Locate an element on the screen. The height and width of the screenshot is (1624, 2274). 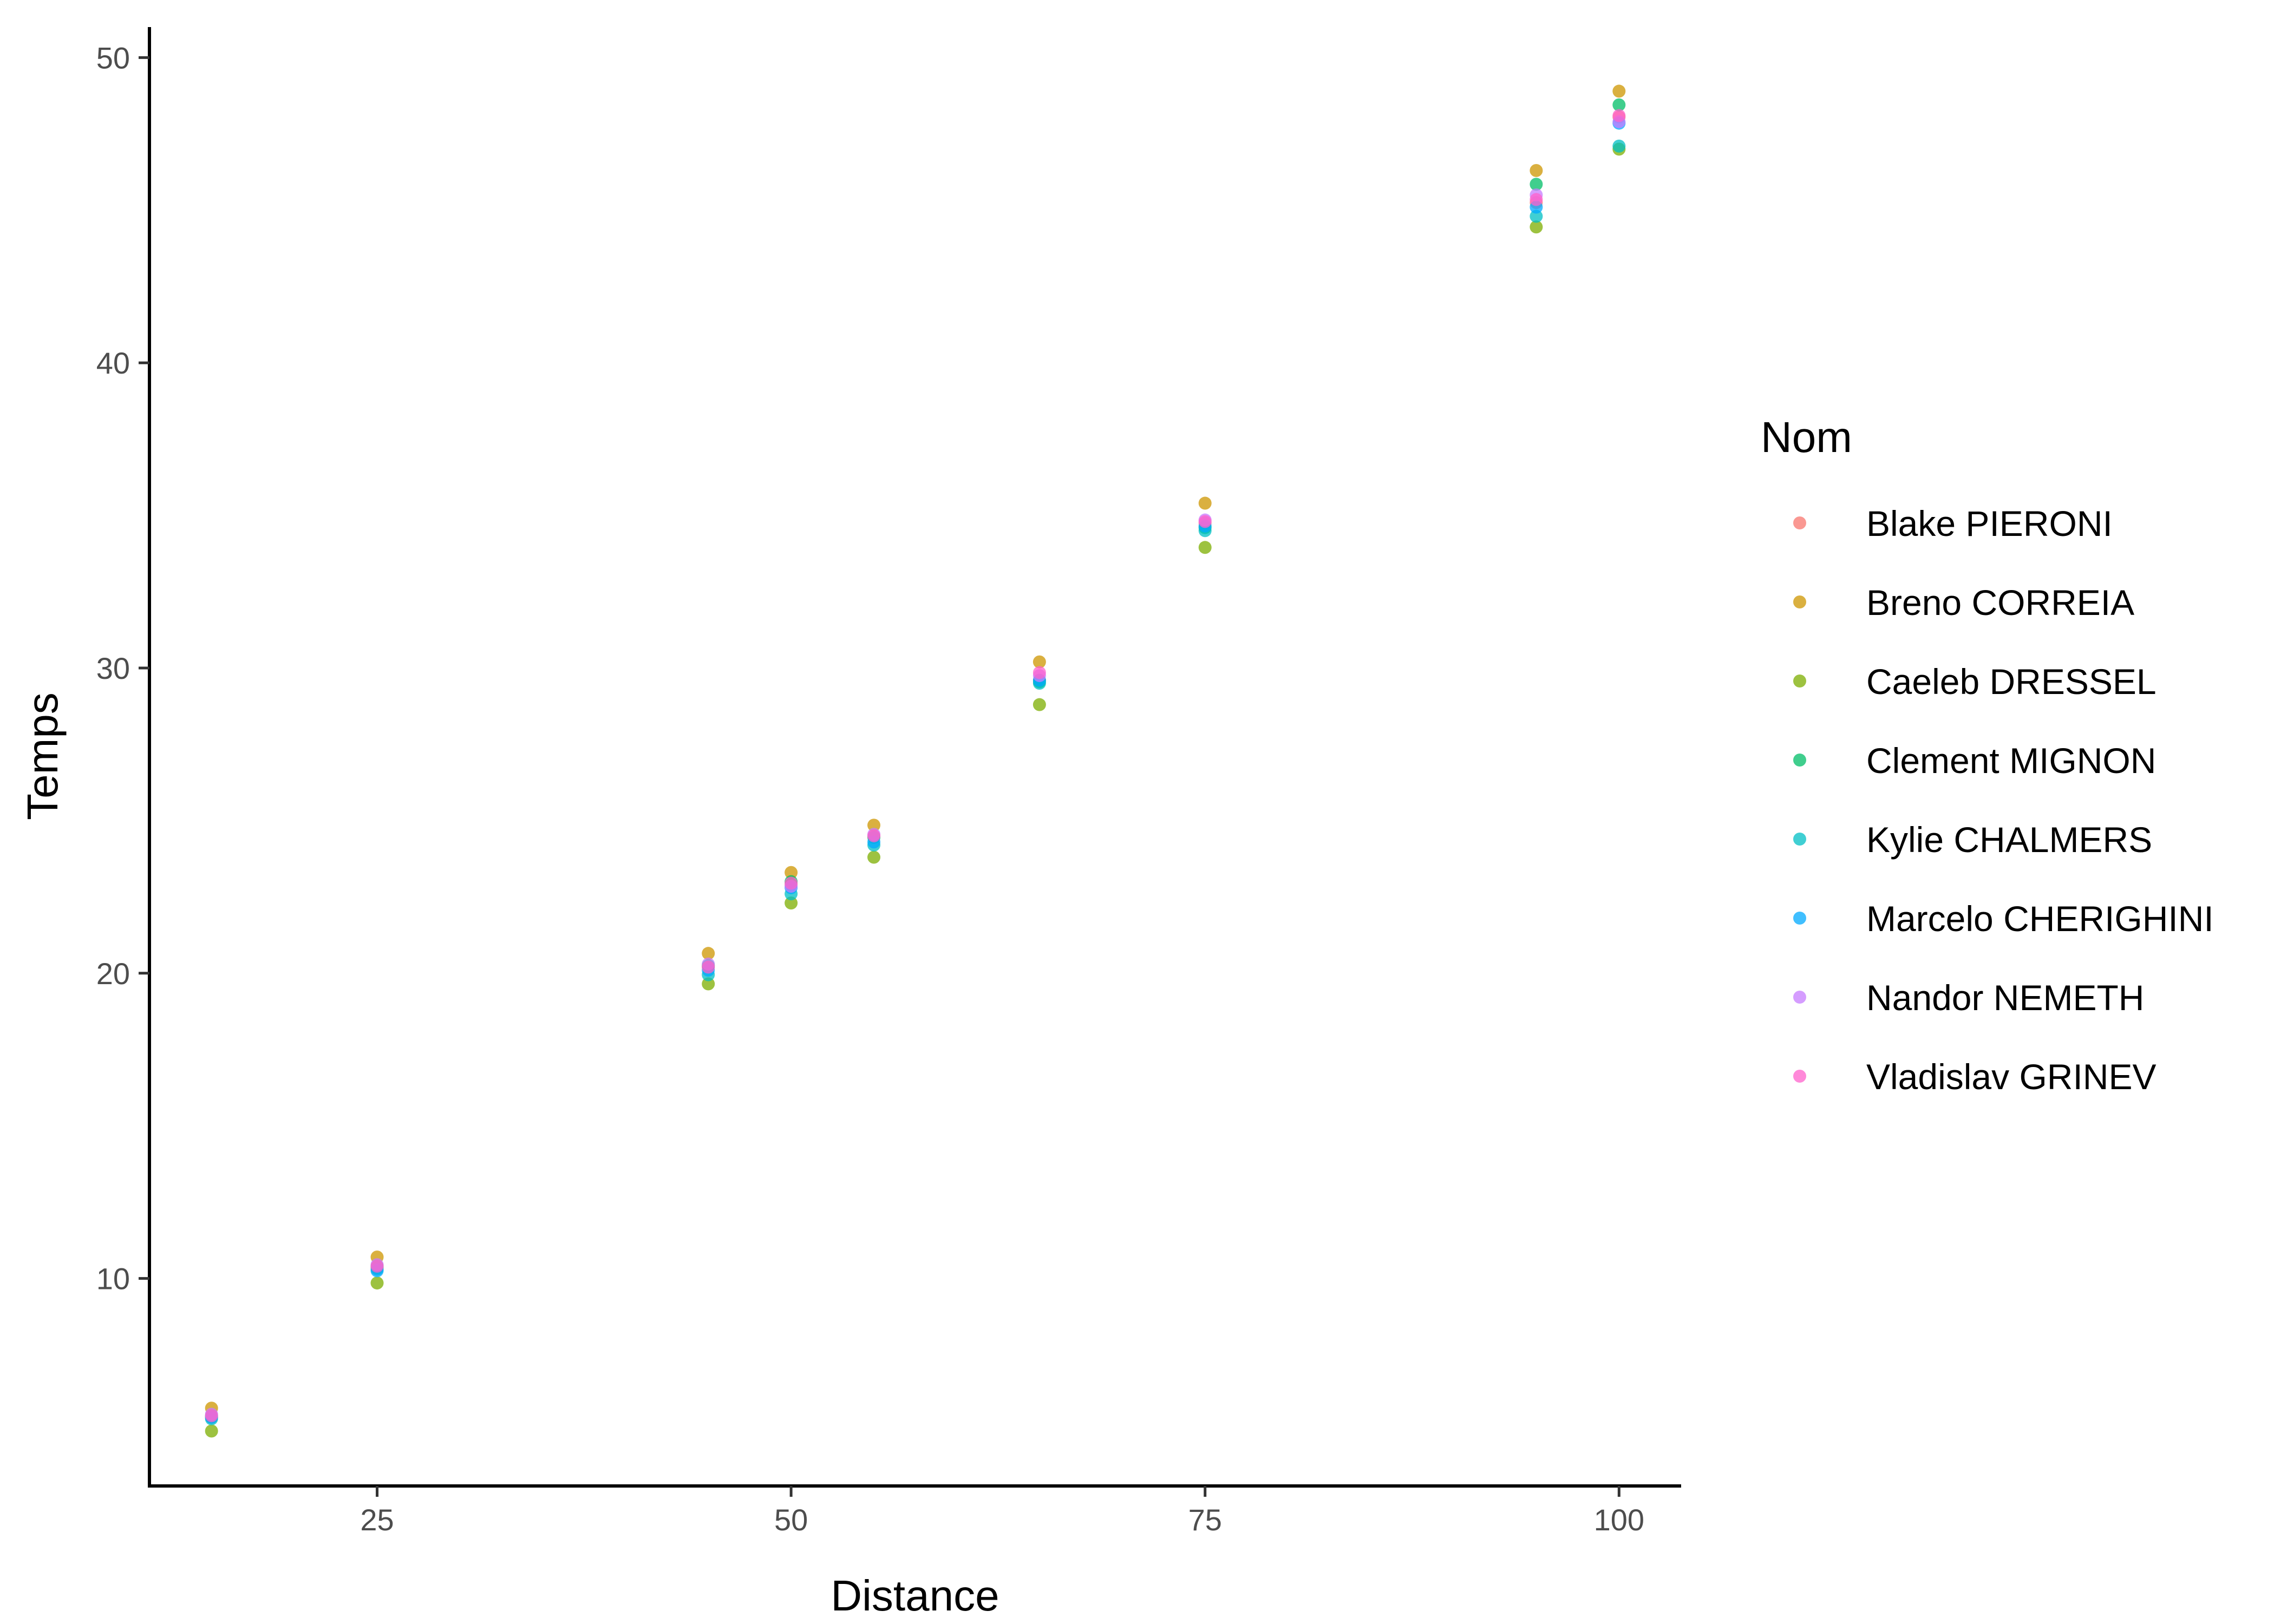
legend-label: Breno CORREIA is located at coordinates (2000, 602).